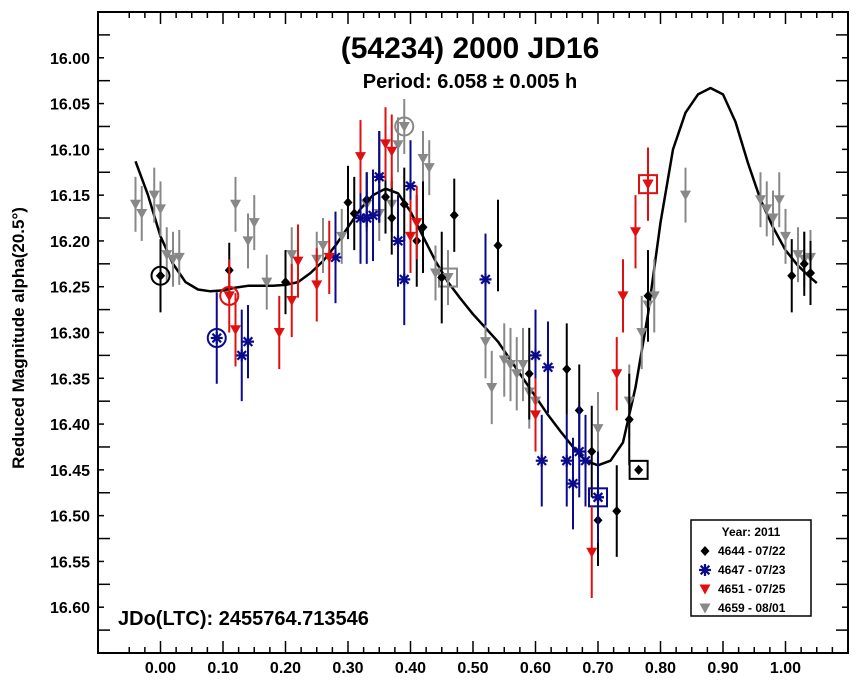 This screenshot has height=682, width=868. What do you see at coordinates (752, 608) in the screenshot?
I see `legend-entry-4659: 4659 - 08/01` at bounding box center [752, 608].